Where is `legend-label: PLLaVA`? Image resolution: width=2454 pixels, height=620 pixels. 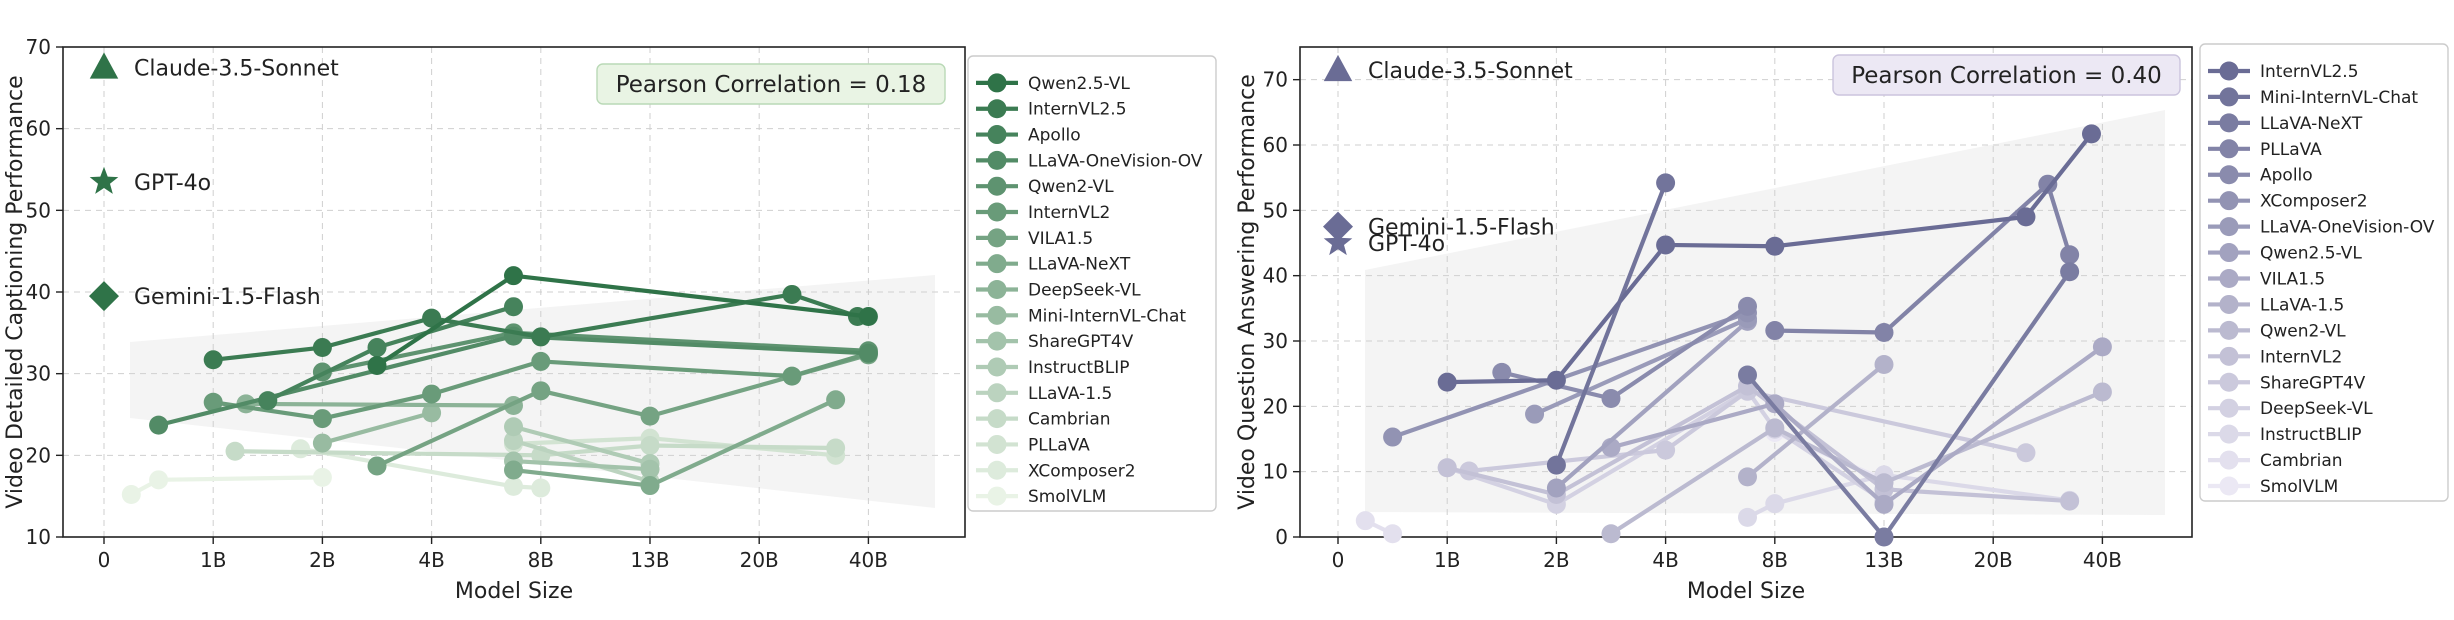
legend-label: PLLaVA is located at coordinates (1059, 445).